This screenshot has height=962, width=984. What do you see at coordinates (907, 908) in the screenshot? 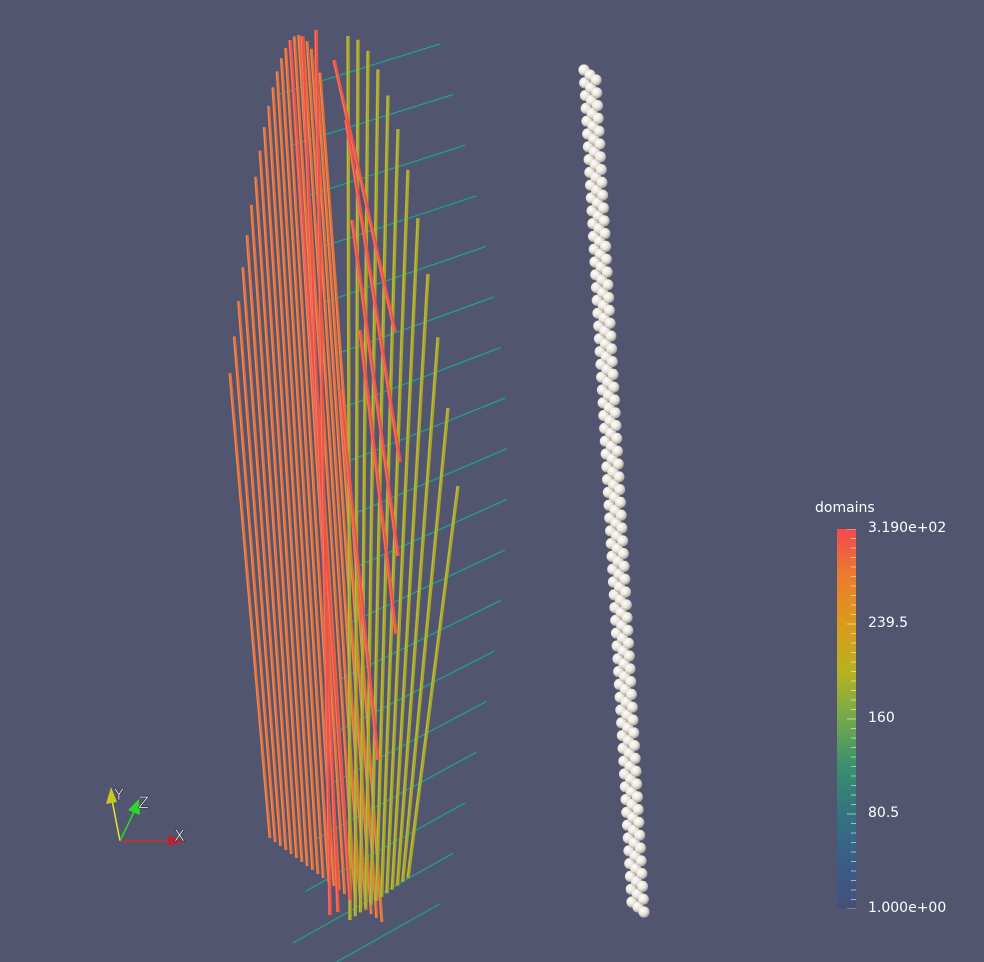
I see `colorbar-label-min: 1.000e+00` at bounding box center [907, 908].